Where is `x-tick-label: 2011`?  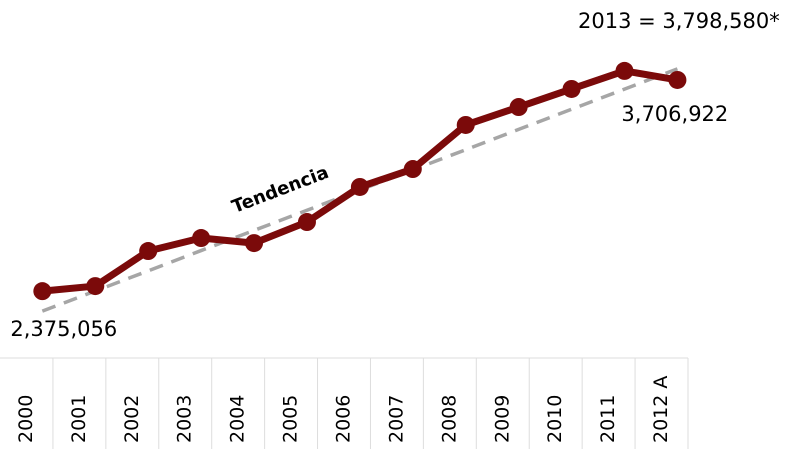
x-tick-label: 2011 is located at coordinates (608, 419).